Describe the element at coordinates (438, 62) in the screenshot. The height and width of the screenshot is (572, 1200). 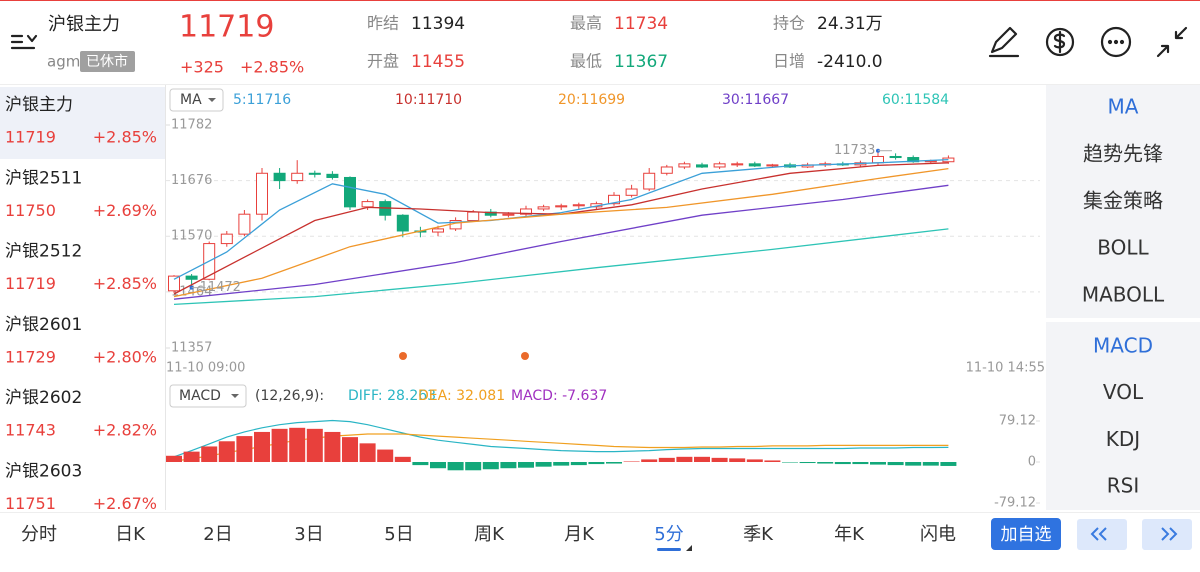
I see `stat-value: 11455` at that location.